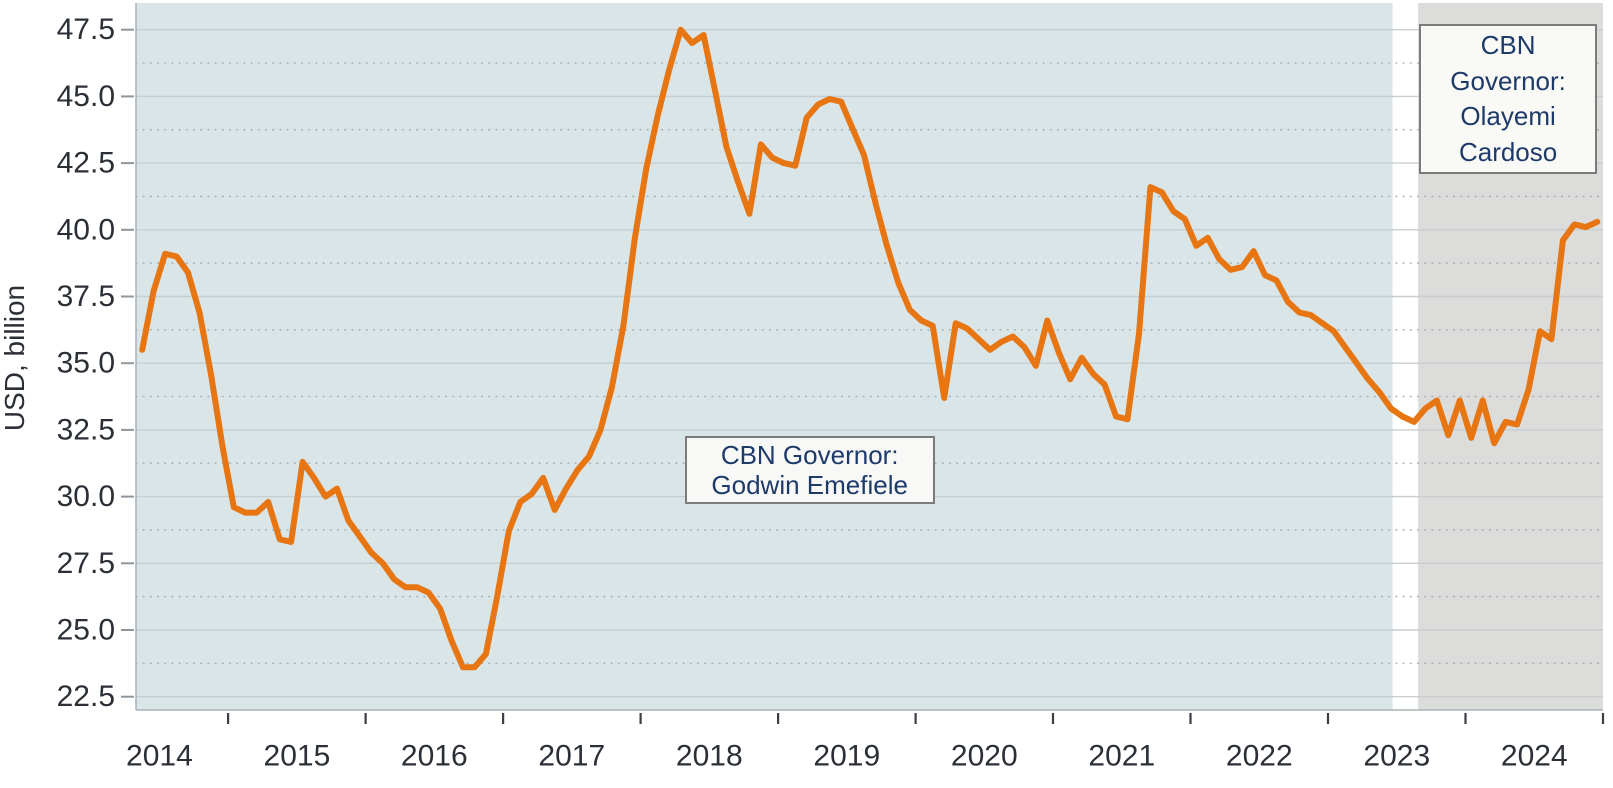  I want to click on x-tick-label: 2022, so click(1259, 756).